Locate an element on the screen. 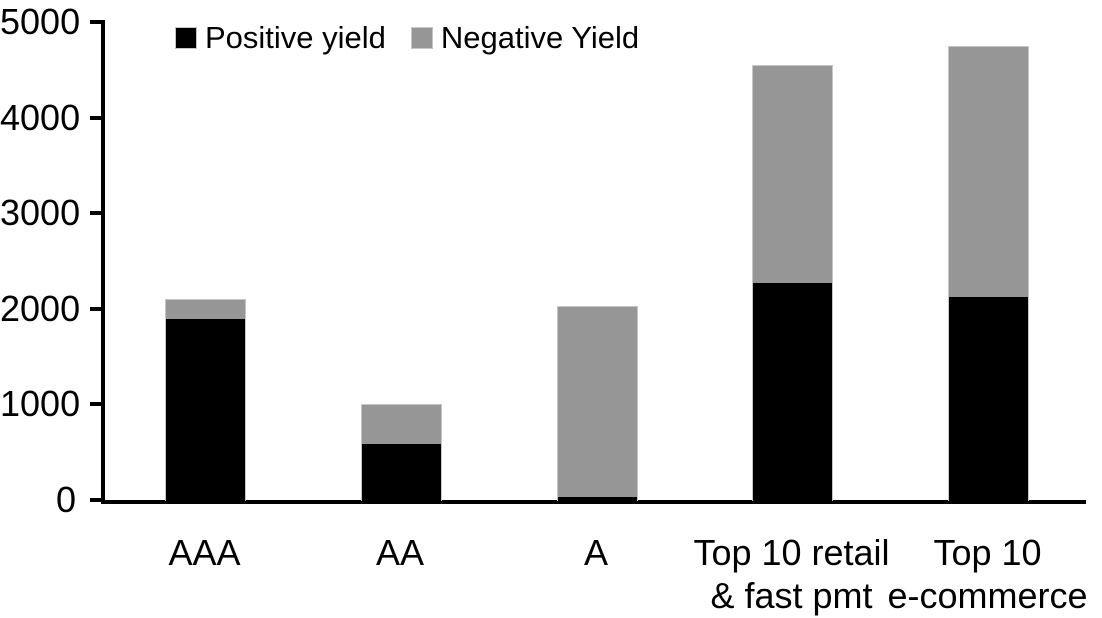 The width and height of the screenshot is (1102, 618). y-axis-tick-label: 5000 is located at coordinates (40, 21).